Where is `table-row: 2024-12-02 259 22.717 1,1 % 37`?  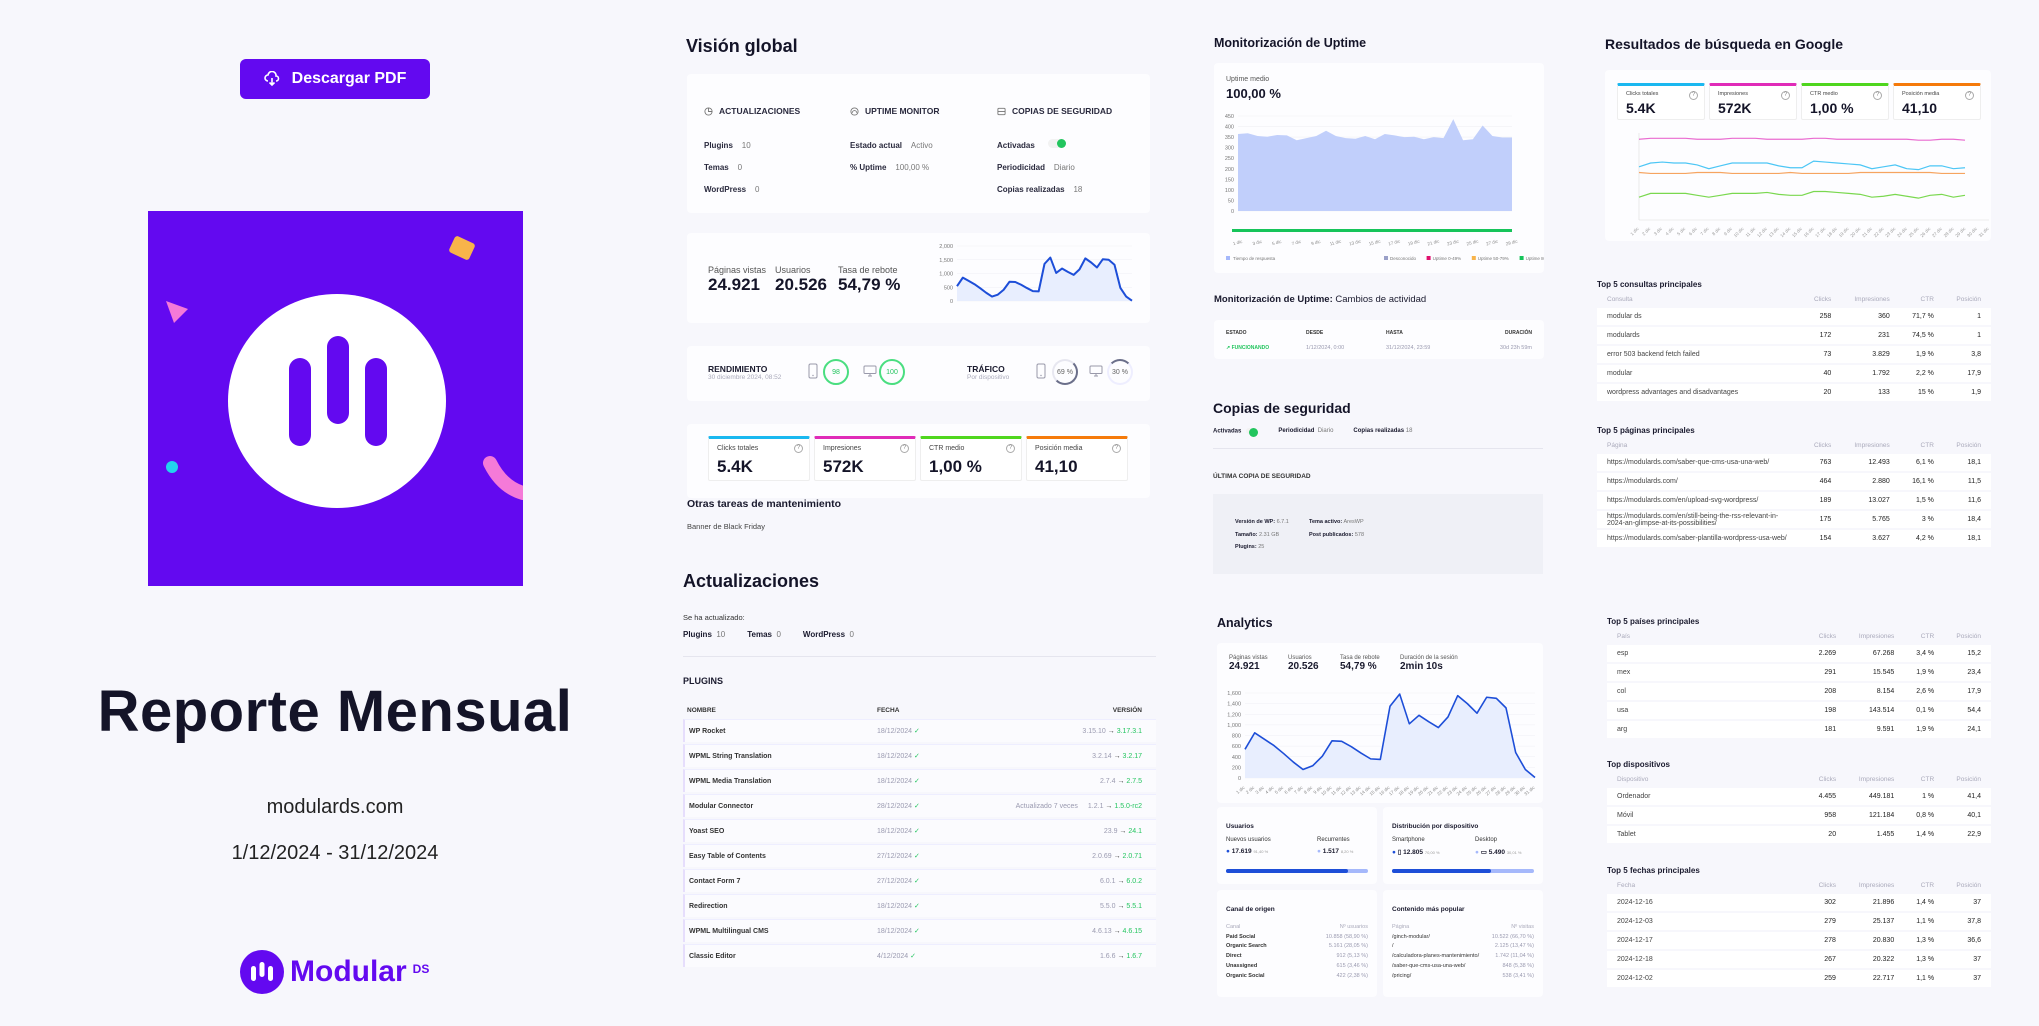 table-row: 2024-12-02 259 22.717 1,1 % 37 is located at coordinates (1799, 978).